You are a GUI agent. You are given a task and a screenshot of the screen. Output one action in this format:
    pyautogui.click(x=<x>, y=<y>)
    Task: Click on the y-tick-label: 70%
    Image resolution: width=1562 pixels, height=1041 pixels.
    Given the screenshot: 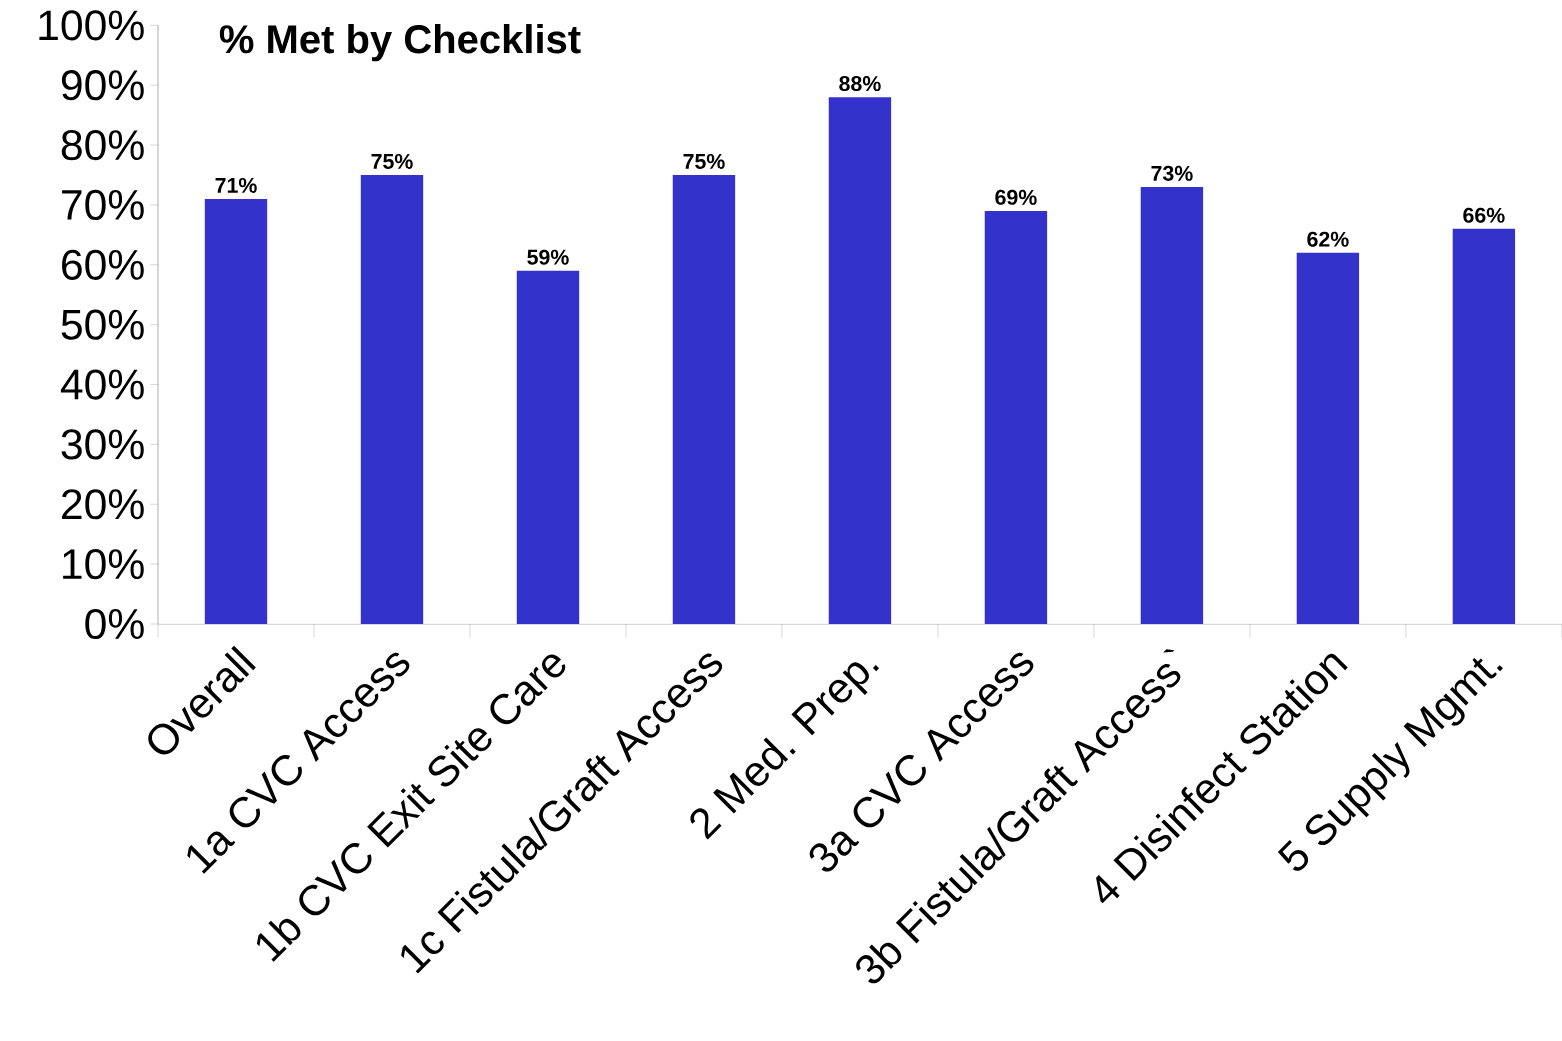 What is the action you would take?
    pyautogui.click(x=103, y=205)
    